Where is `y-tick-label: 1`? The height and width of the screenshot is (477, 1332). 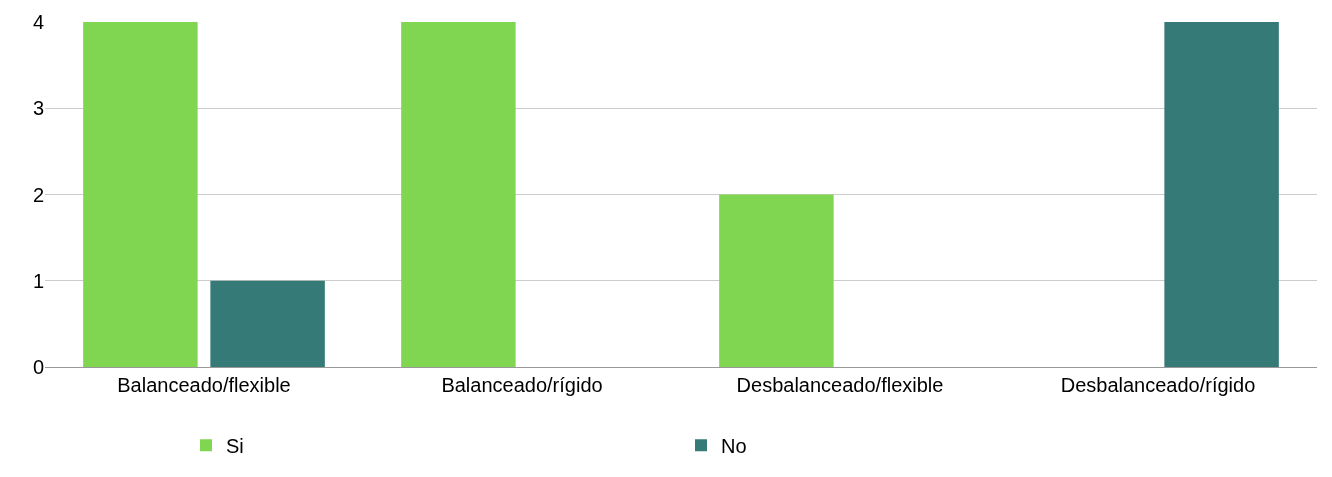
y-tick-label: 1 is located at coordinates (38, 280).